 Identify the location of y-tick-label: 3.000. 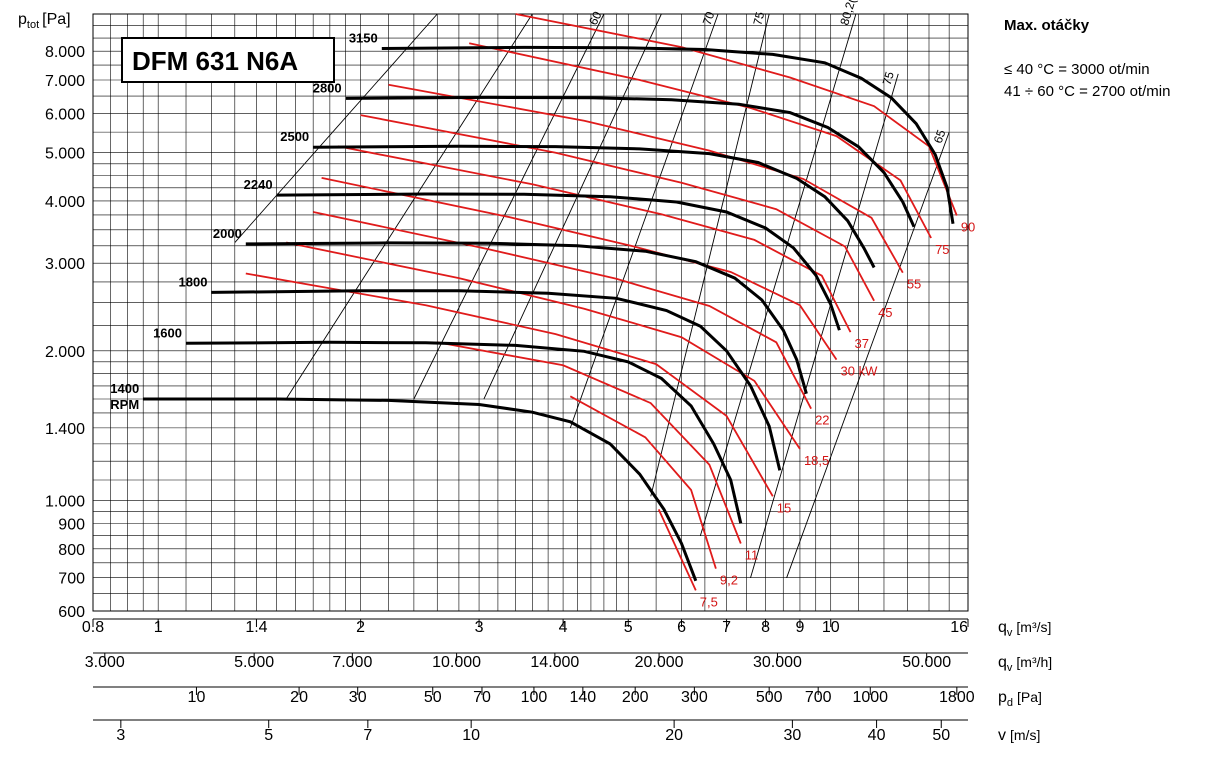
(65, 264).